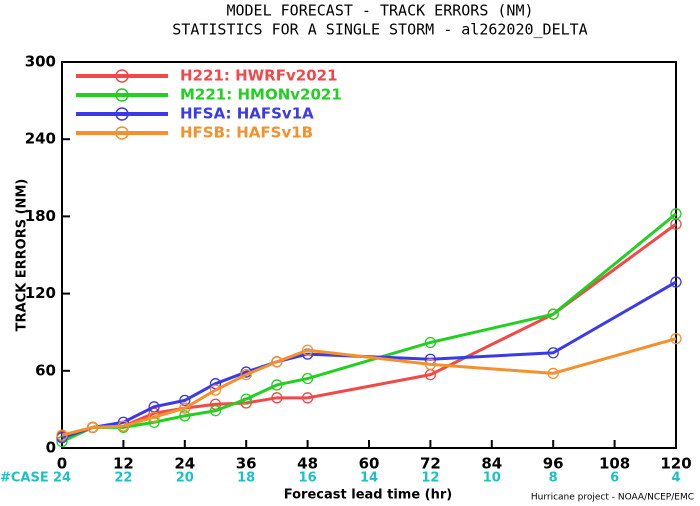  Describe the element at coordinates (40, 216) in the screenshot. I see `y-tick-label: 180` at that location.